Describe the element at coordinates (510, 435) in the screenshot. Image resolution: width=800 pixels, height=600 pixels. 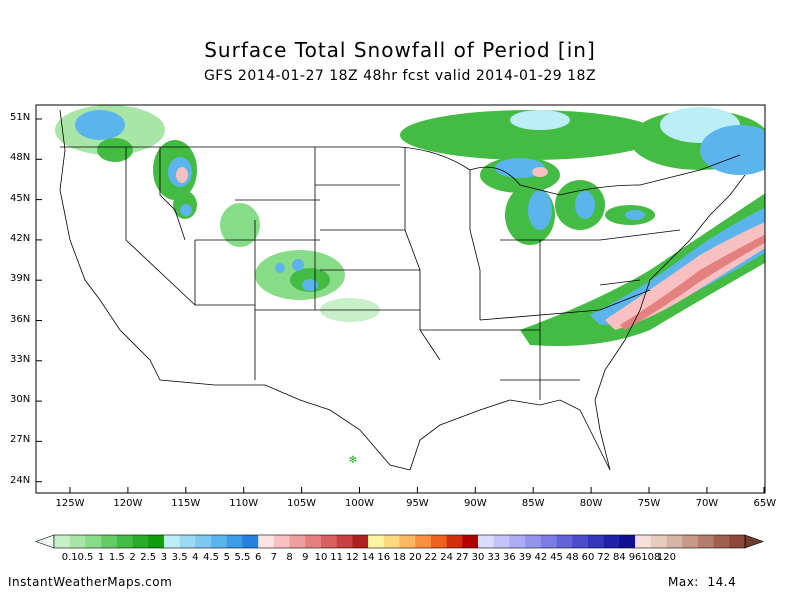
I see `gulf-coast` at that location.